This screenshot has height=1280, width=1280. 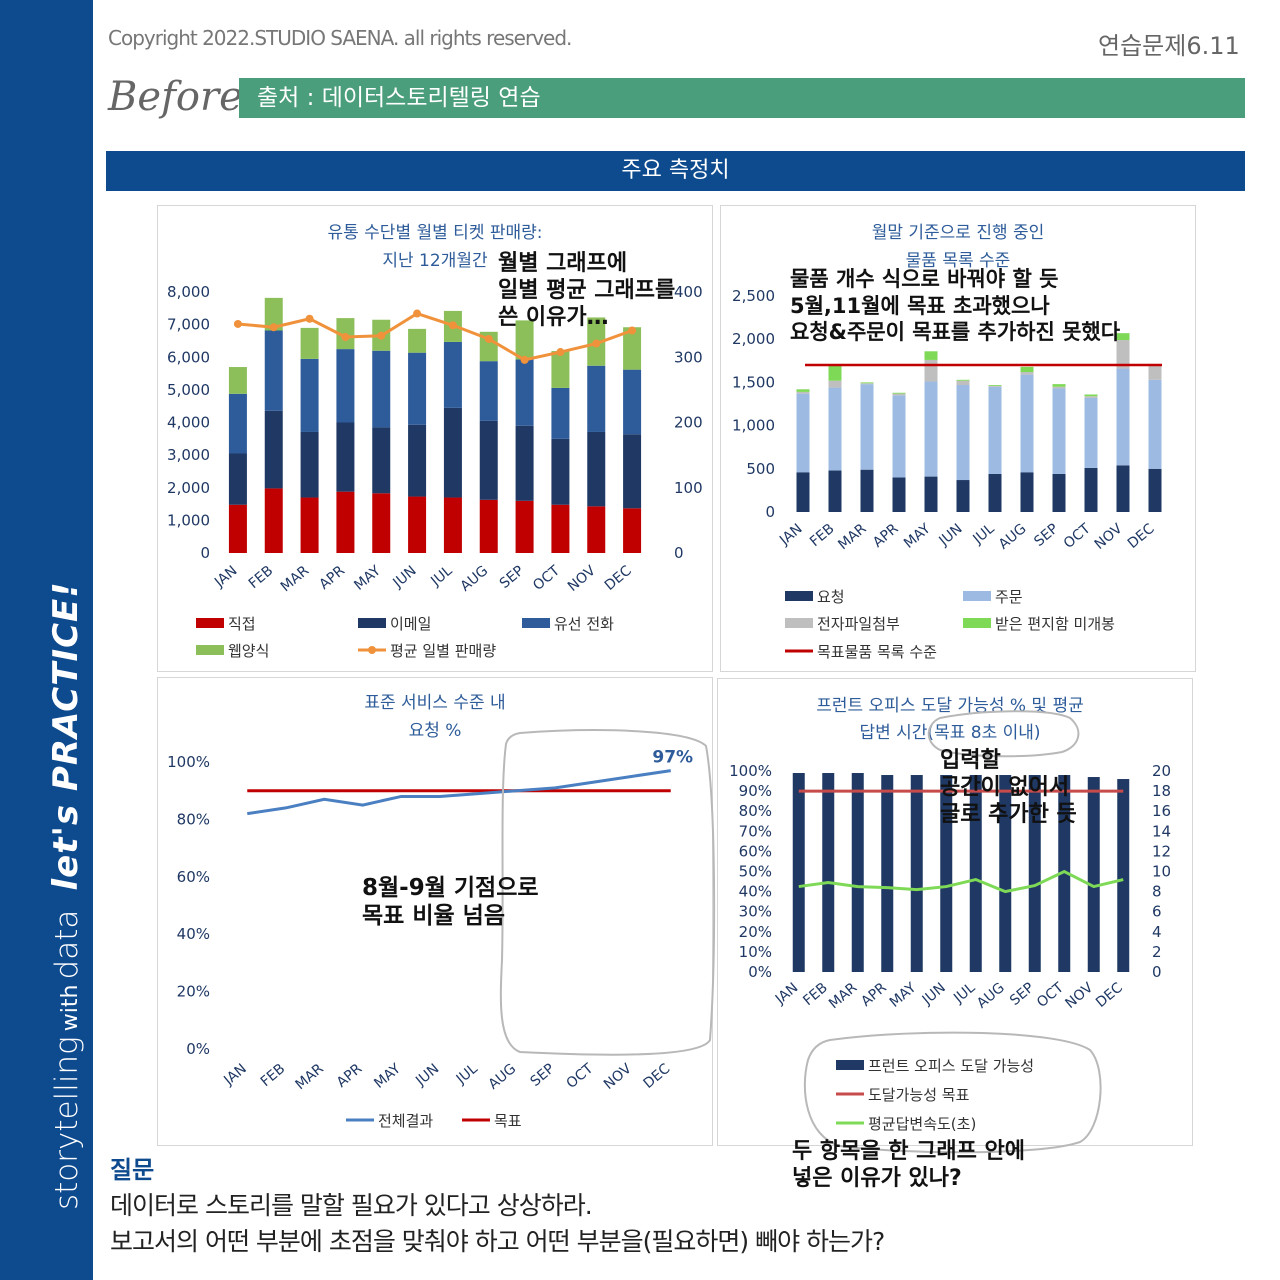 I want to click on note2-line: 요청&주문이 목표를 추가하진 못했다, so click(x=955, y=332).